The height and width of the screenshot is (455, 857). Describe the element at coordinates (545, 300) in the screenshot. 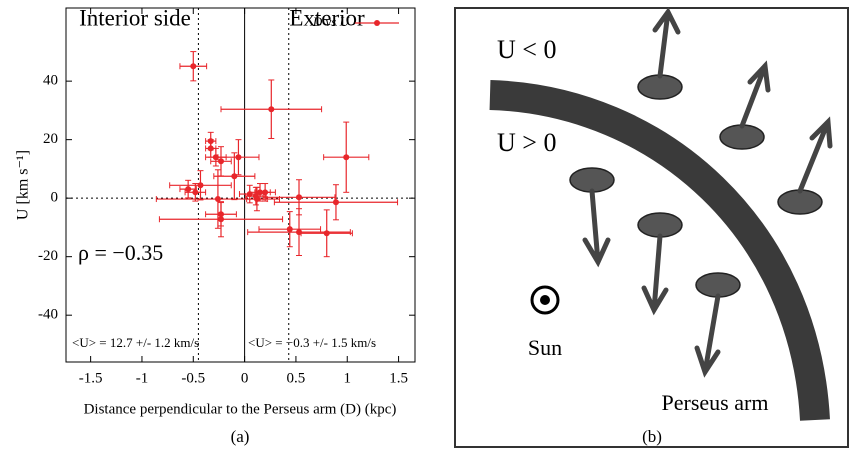

I see `sun-symbol-dot` at that location.